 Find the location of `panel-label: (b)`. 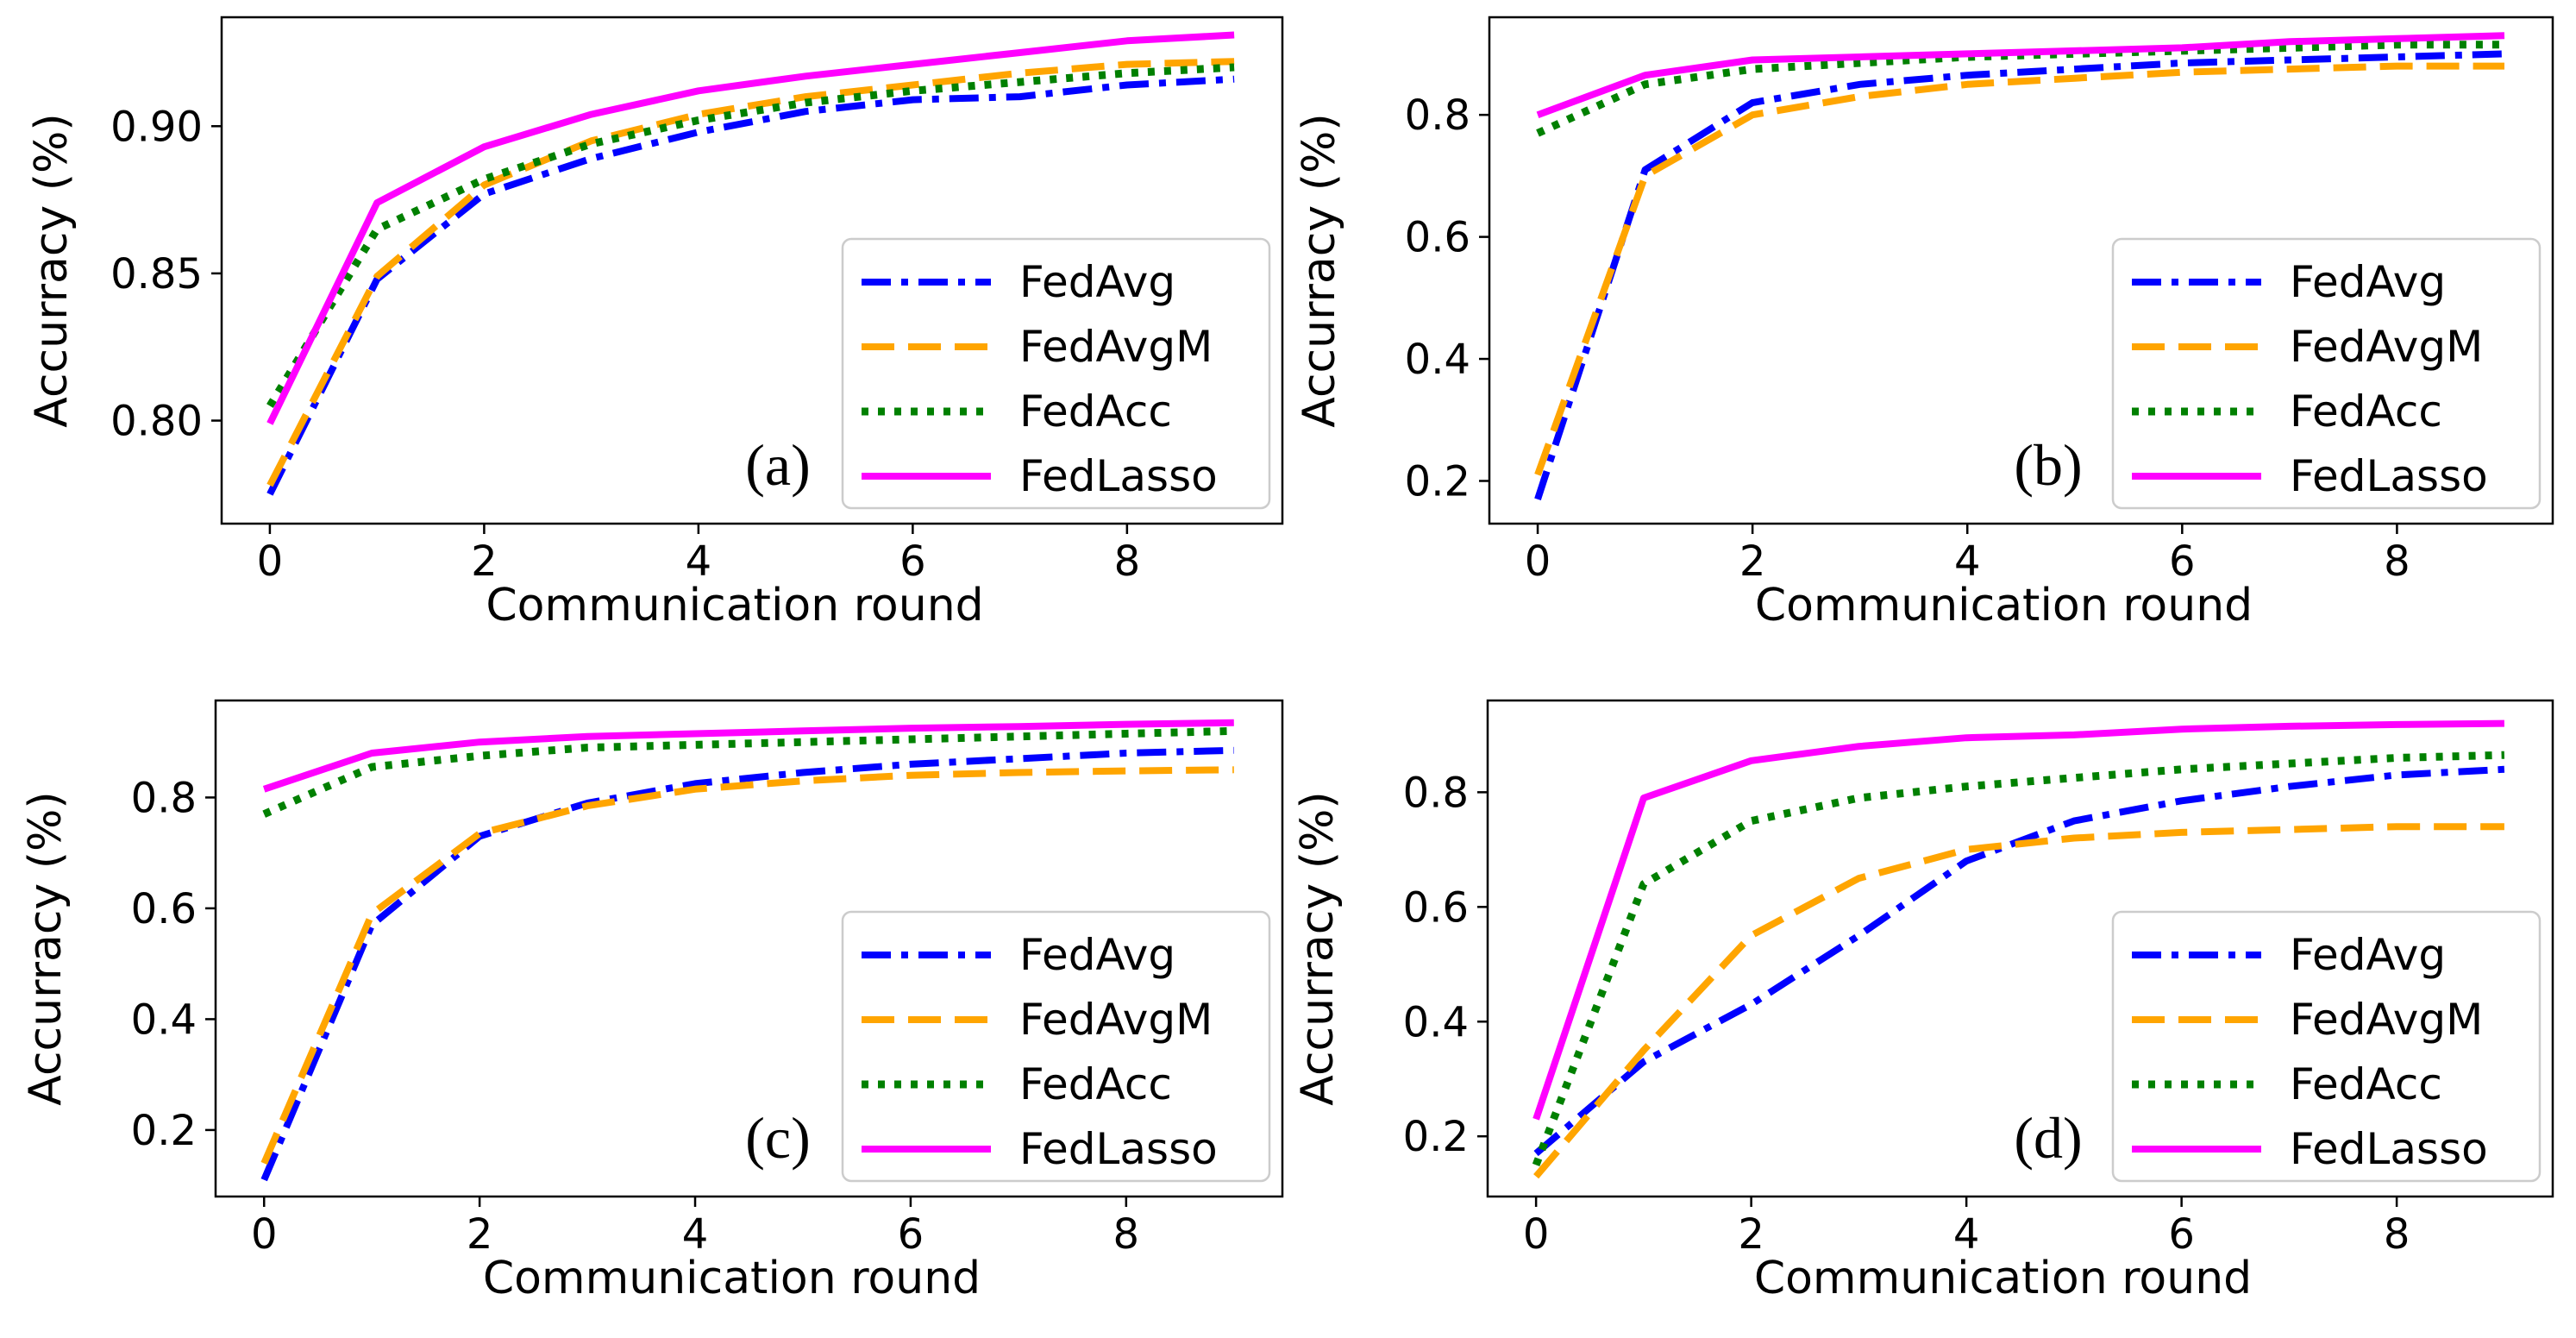

panel-label: (b) is located at coordinates (2048, 465).